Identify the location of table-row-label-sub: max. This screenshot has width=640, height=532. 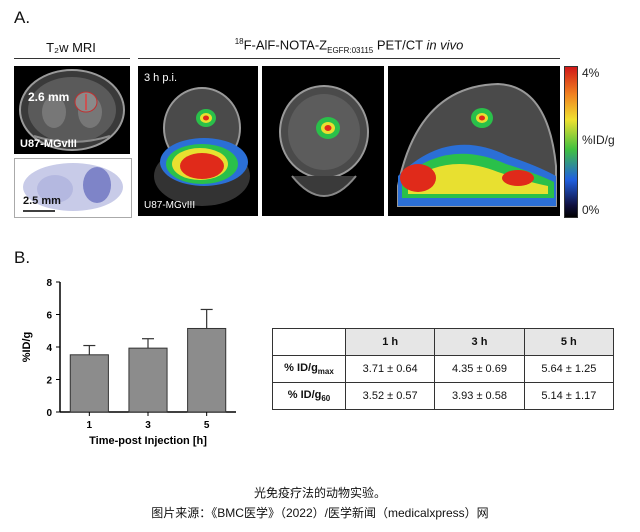
(325, 372).